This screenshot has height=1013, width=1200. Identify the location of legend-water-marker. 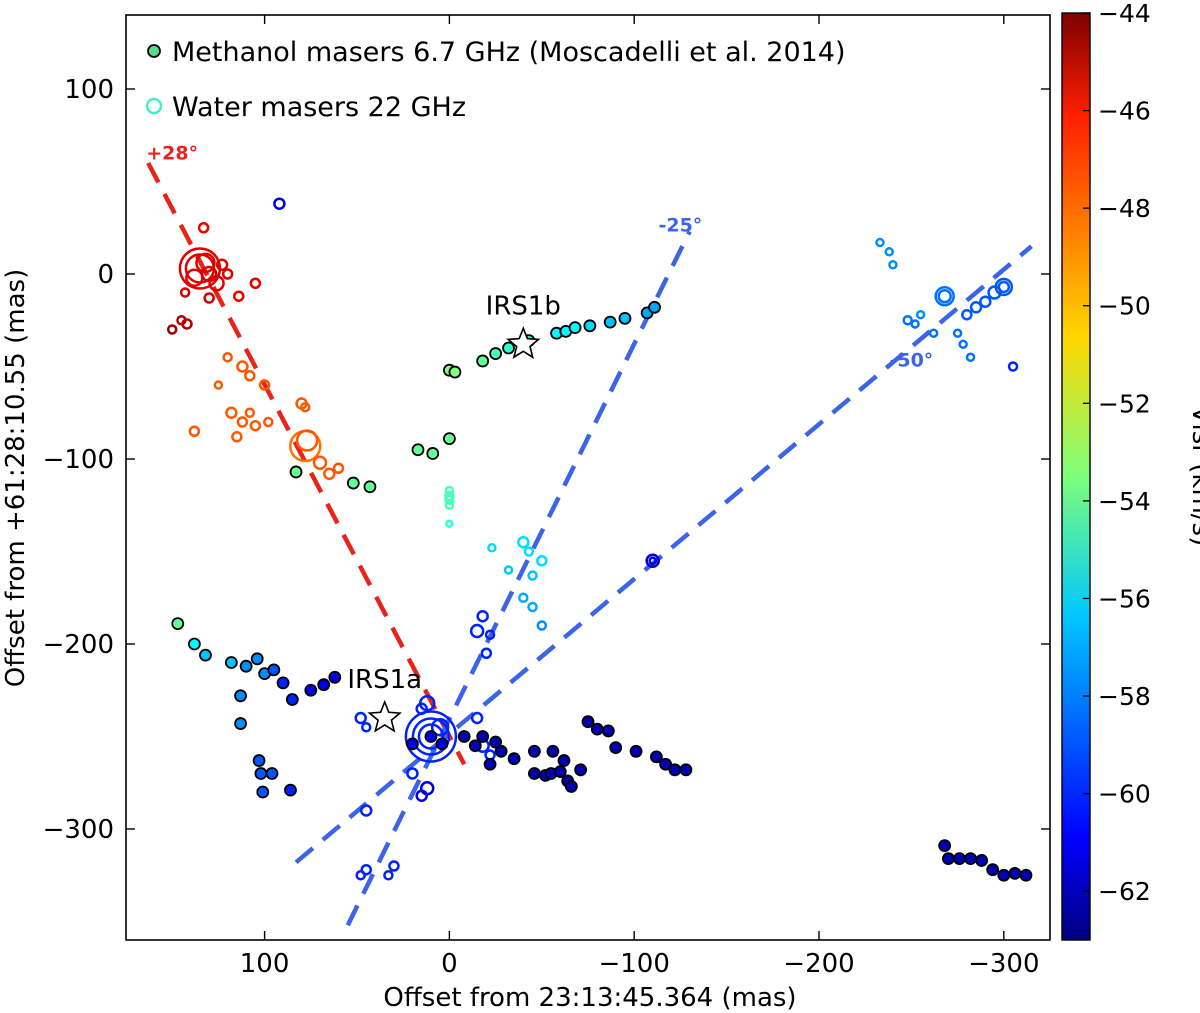
(154, 106).